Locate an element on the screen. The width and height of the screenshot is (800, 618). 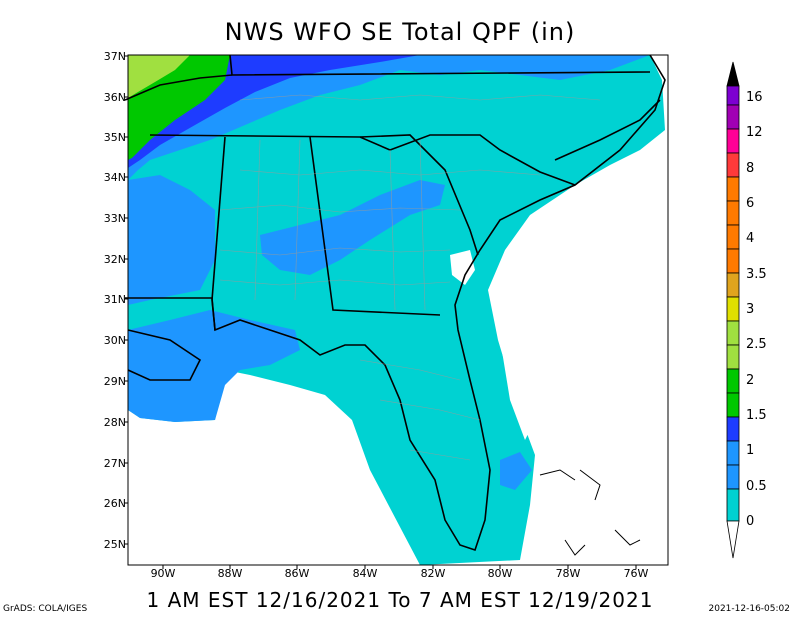
lon-label: 86W is located at coordinates (297, 573).